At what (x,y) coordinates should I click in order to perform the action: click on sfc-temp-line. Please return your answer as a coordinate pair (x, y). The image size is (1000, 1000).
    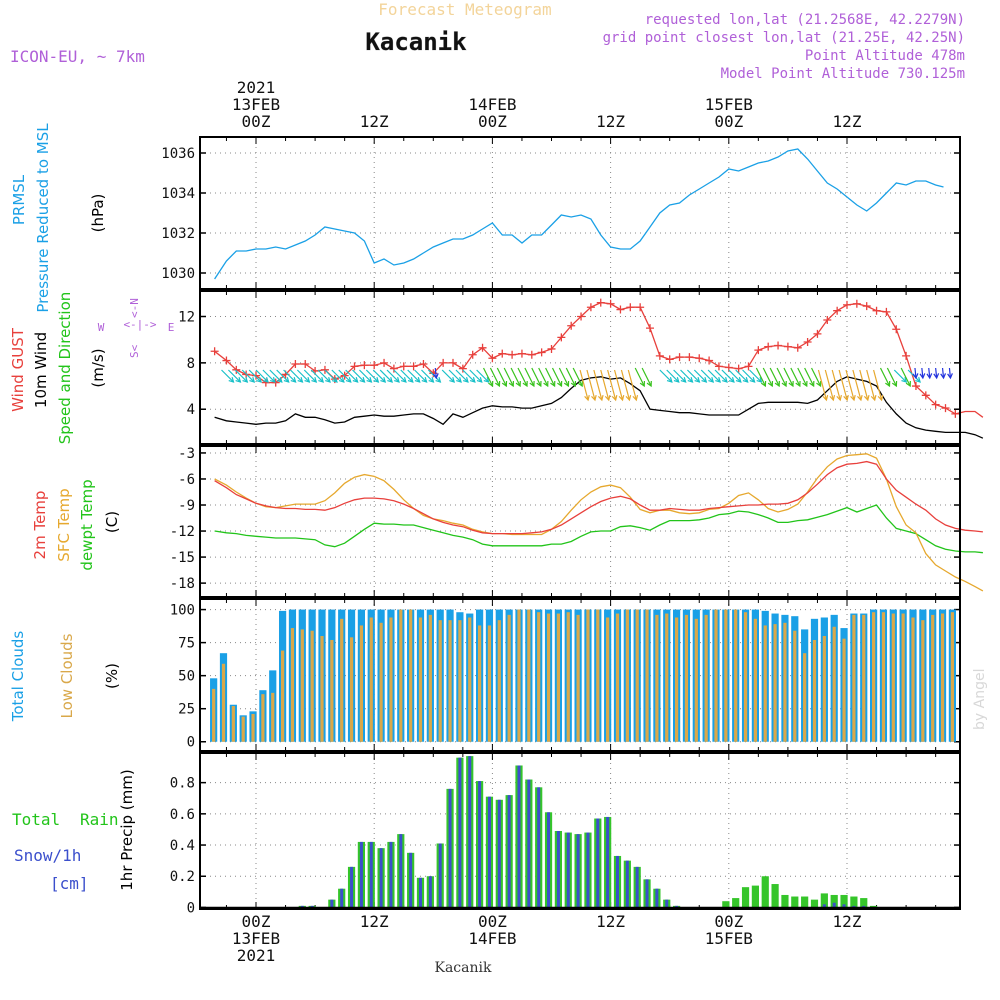
    Looking at the image, I should click on (599, 522).